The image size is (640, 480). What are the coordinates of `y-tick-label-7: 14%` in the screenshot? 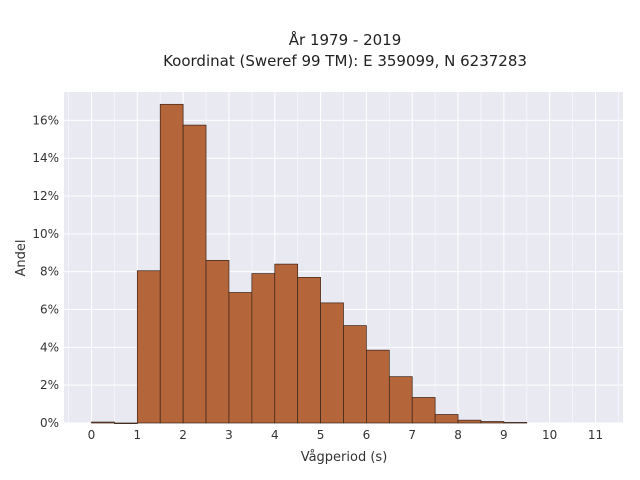 It's located at (45, 158).